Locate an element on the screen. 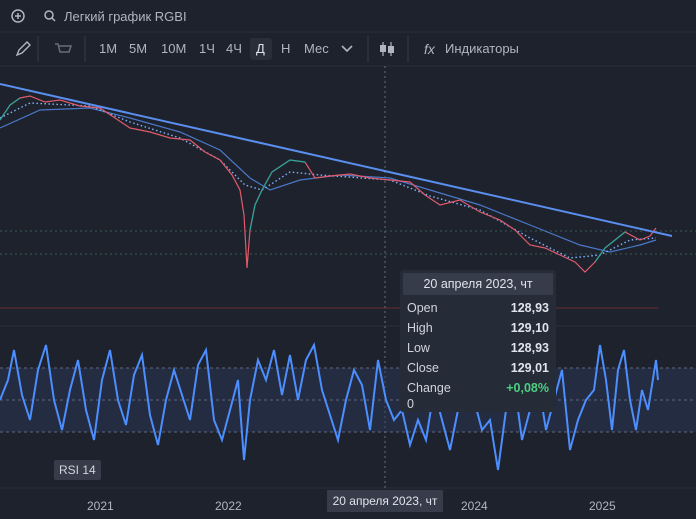 The height and width of the screenshot is (519, 696). draw-icon is located at coordinates (23, 49).